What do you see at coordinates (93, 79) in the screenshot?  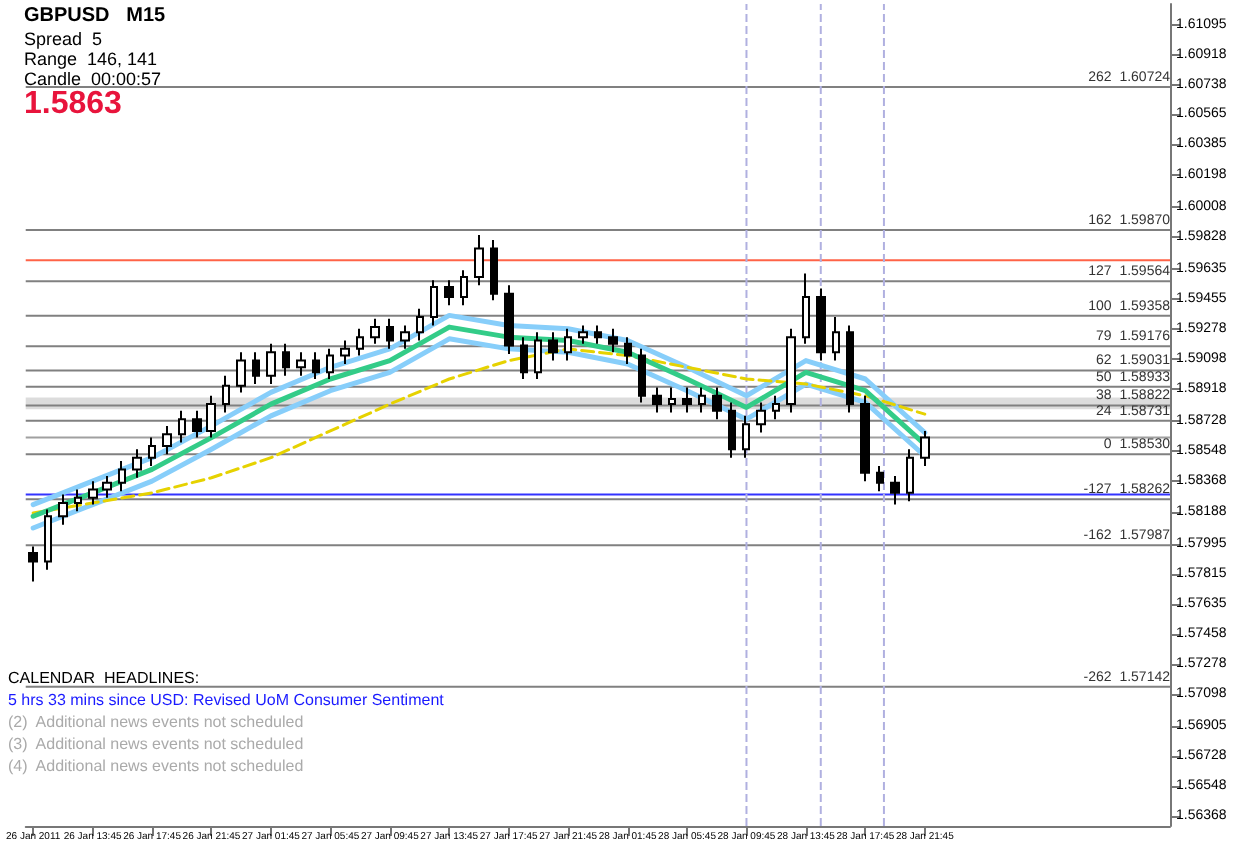 I see `annotation: Candle 00:00:57` at bounding box center [93, 79].